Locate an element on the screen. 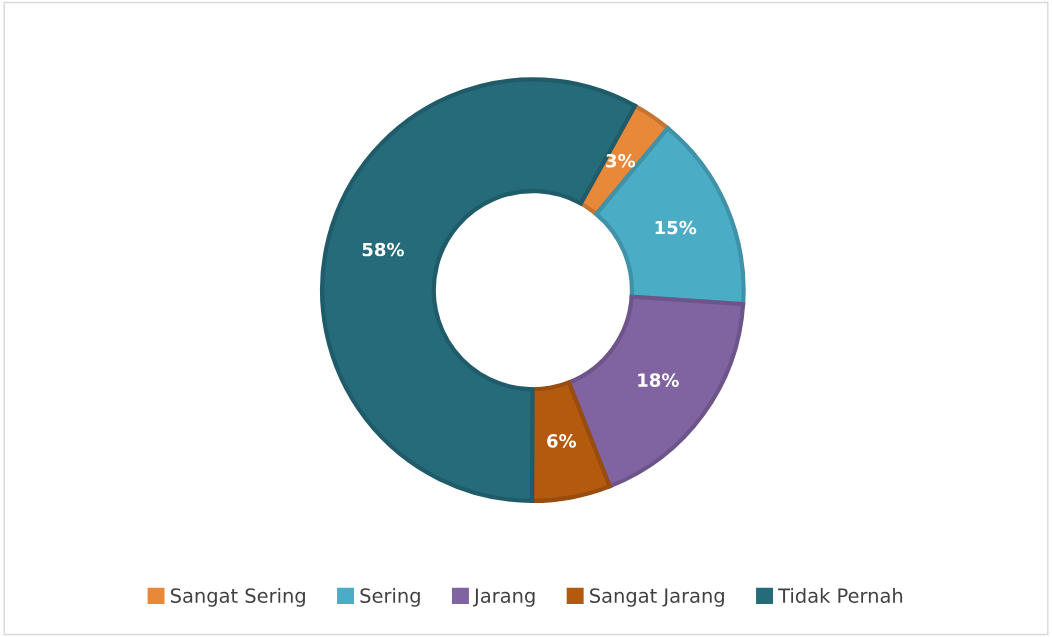 This screenshot has width=1052, height=637. legend-label: Sangat Jarang is located at coordinates (657, 597).